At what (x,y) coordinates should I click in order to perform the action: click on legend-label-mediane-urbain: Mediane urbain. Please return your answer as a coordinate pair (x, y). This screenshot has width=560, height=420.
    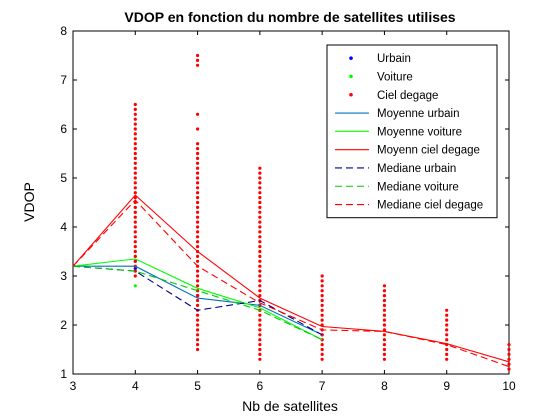
    Looking at the image, I should click on (416, 169).